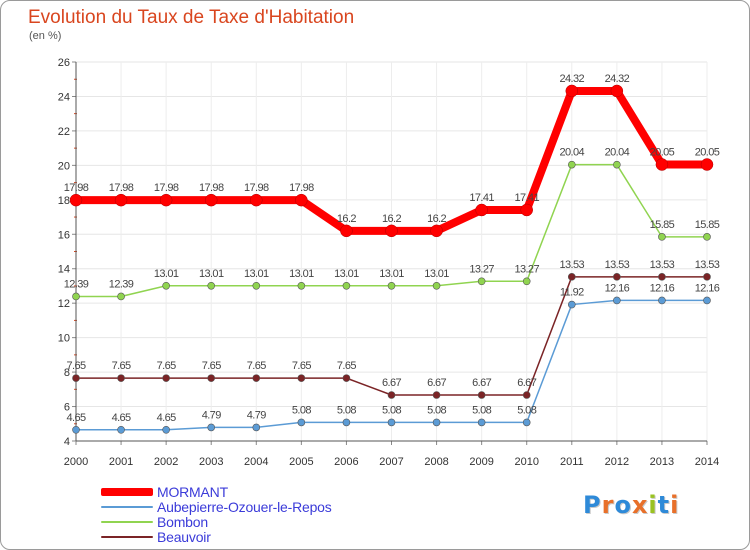  What do you see at coordinates (121, 462) in the screenshot?
I see `x-tick-label: 2001` at bounding box center [121, 462].